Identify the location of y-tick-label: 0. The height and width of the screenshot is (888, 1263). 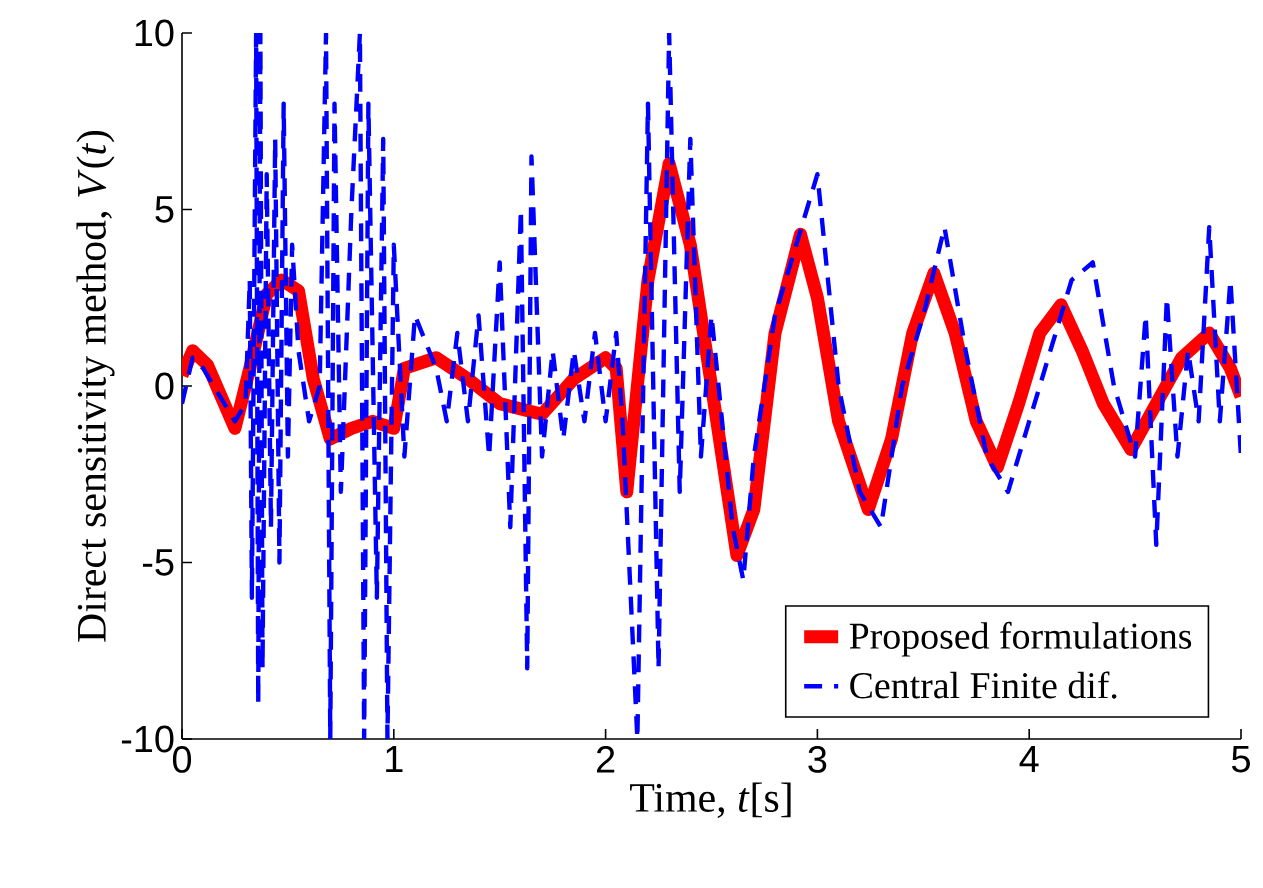
(164, 386).